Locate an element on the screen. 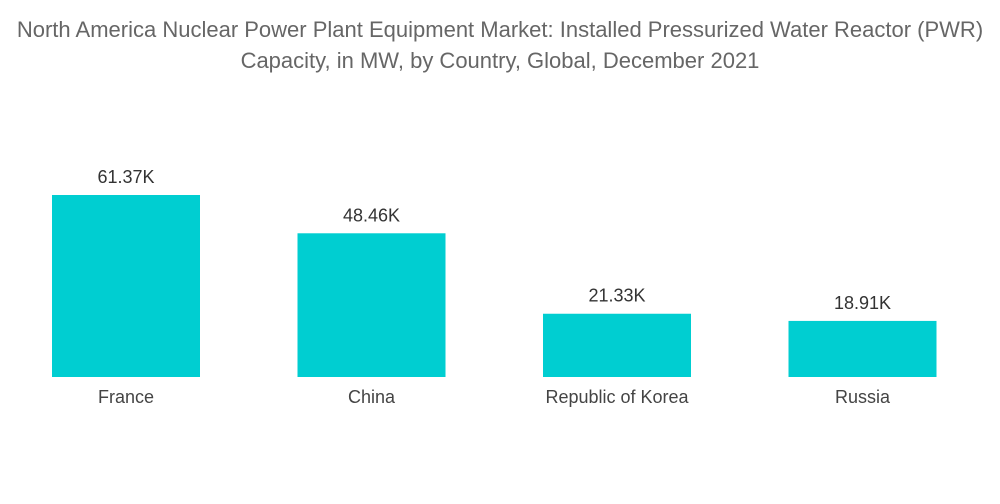 Image resolution: width=1000 pixels, height=504 pixels. bar-russia is located at coordinates (862, 348).